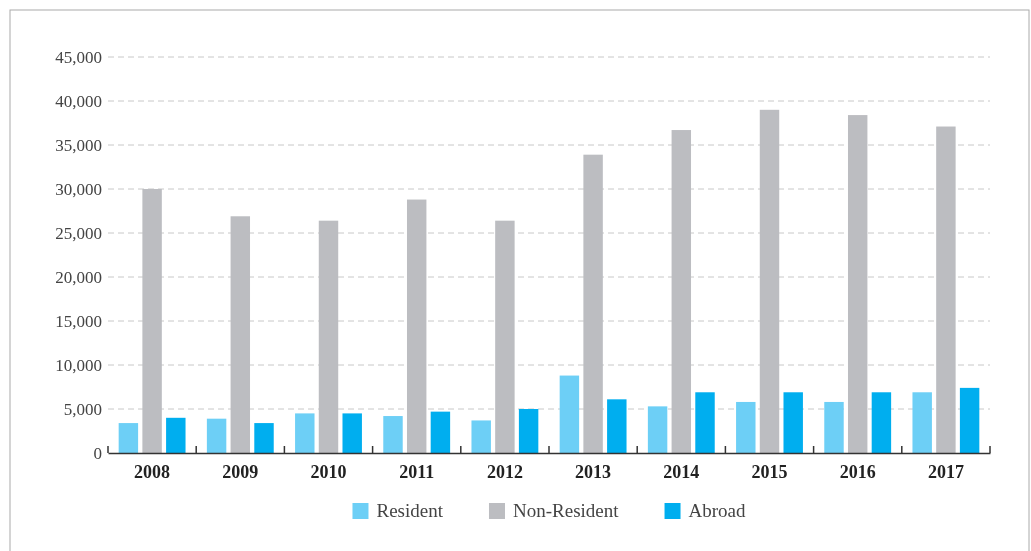 The image size is (1031, 551). What do you see at coordinates (593, 471) in the screenshot?
I see `x-tick-label: 2013` at bounding box center [593, 471].